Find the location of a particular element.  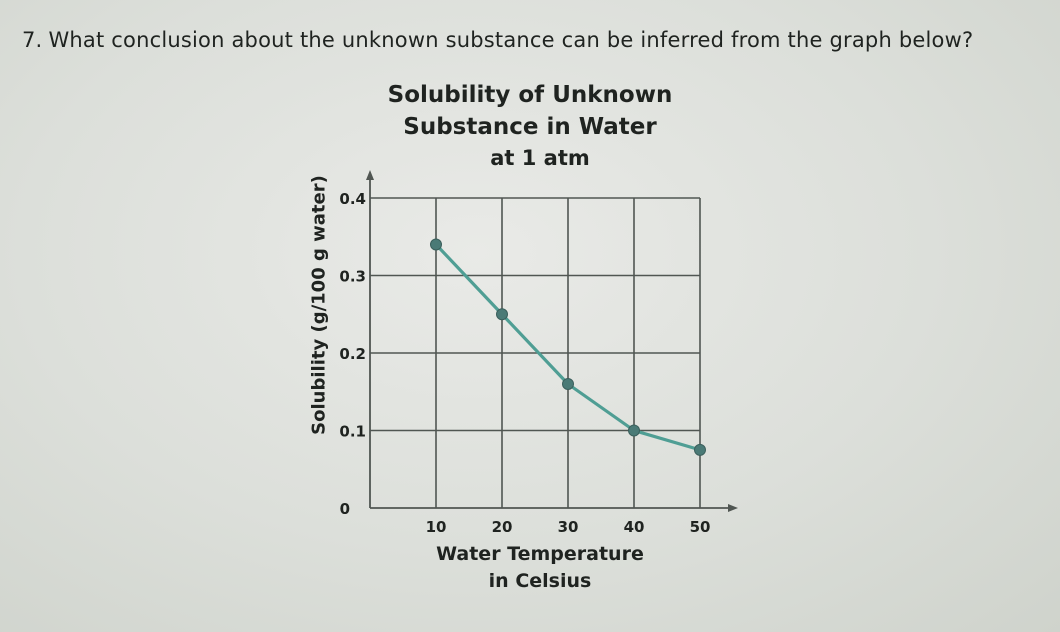

y-tick-label-0.4: 0.4 is located at coordinates (352, 199).